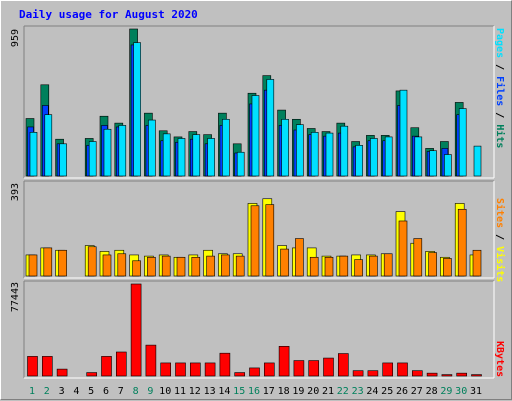  What do you see at coordinates (499, 115) in the screenshot?
I see `legend-entry: /` at bounding box center [499, 115].